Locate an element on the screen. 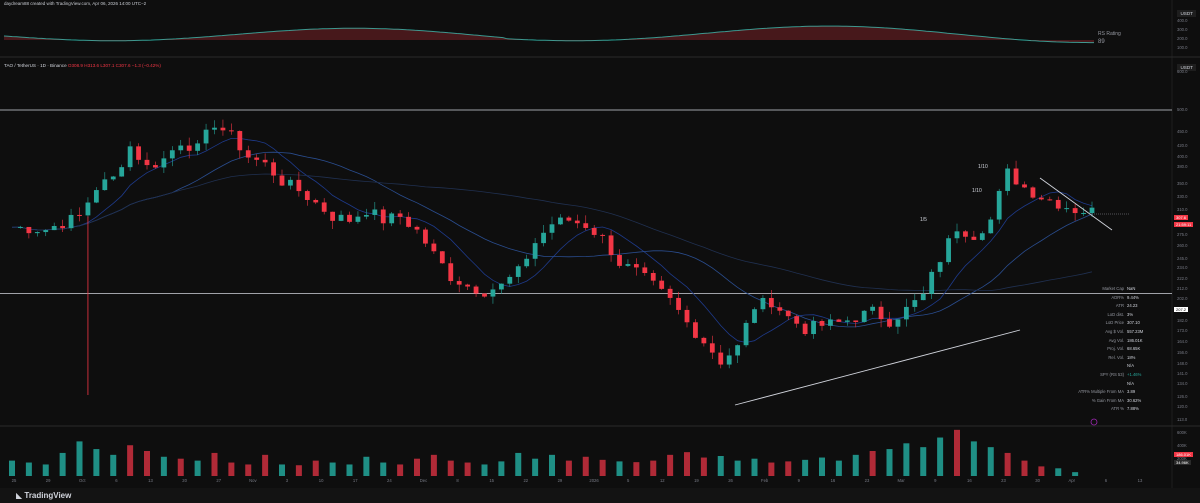 The height and width of the screenshot is (503, 1200). stat-label: % Gain From MA is located at coordinates (1107, 400).